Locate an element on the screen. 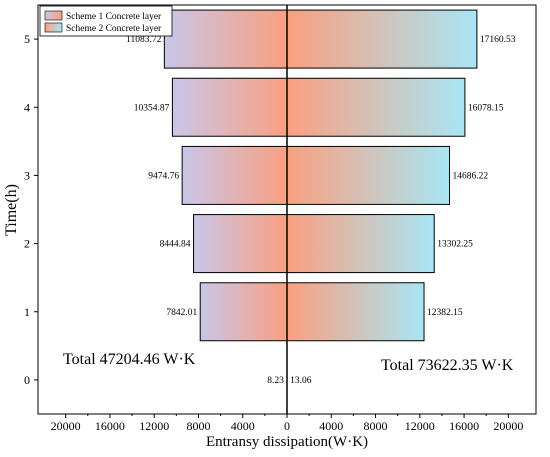 This screenshot has width=550, height=457. total-annotation-left: Total 47204.46 W·K is located at coordinates (129, 359).